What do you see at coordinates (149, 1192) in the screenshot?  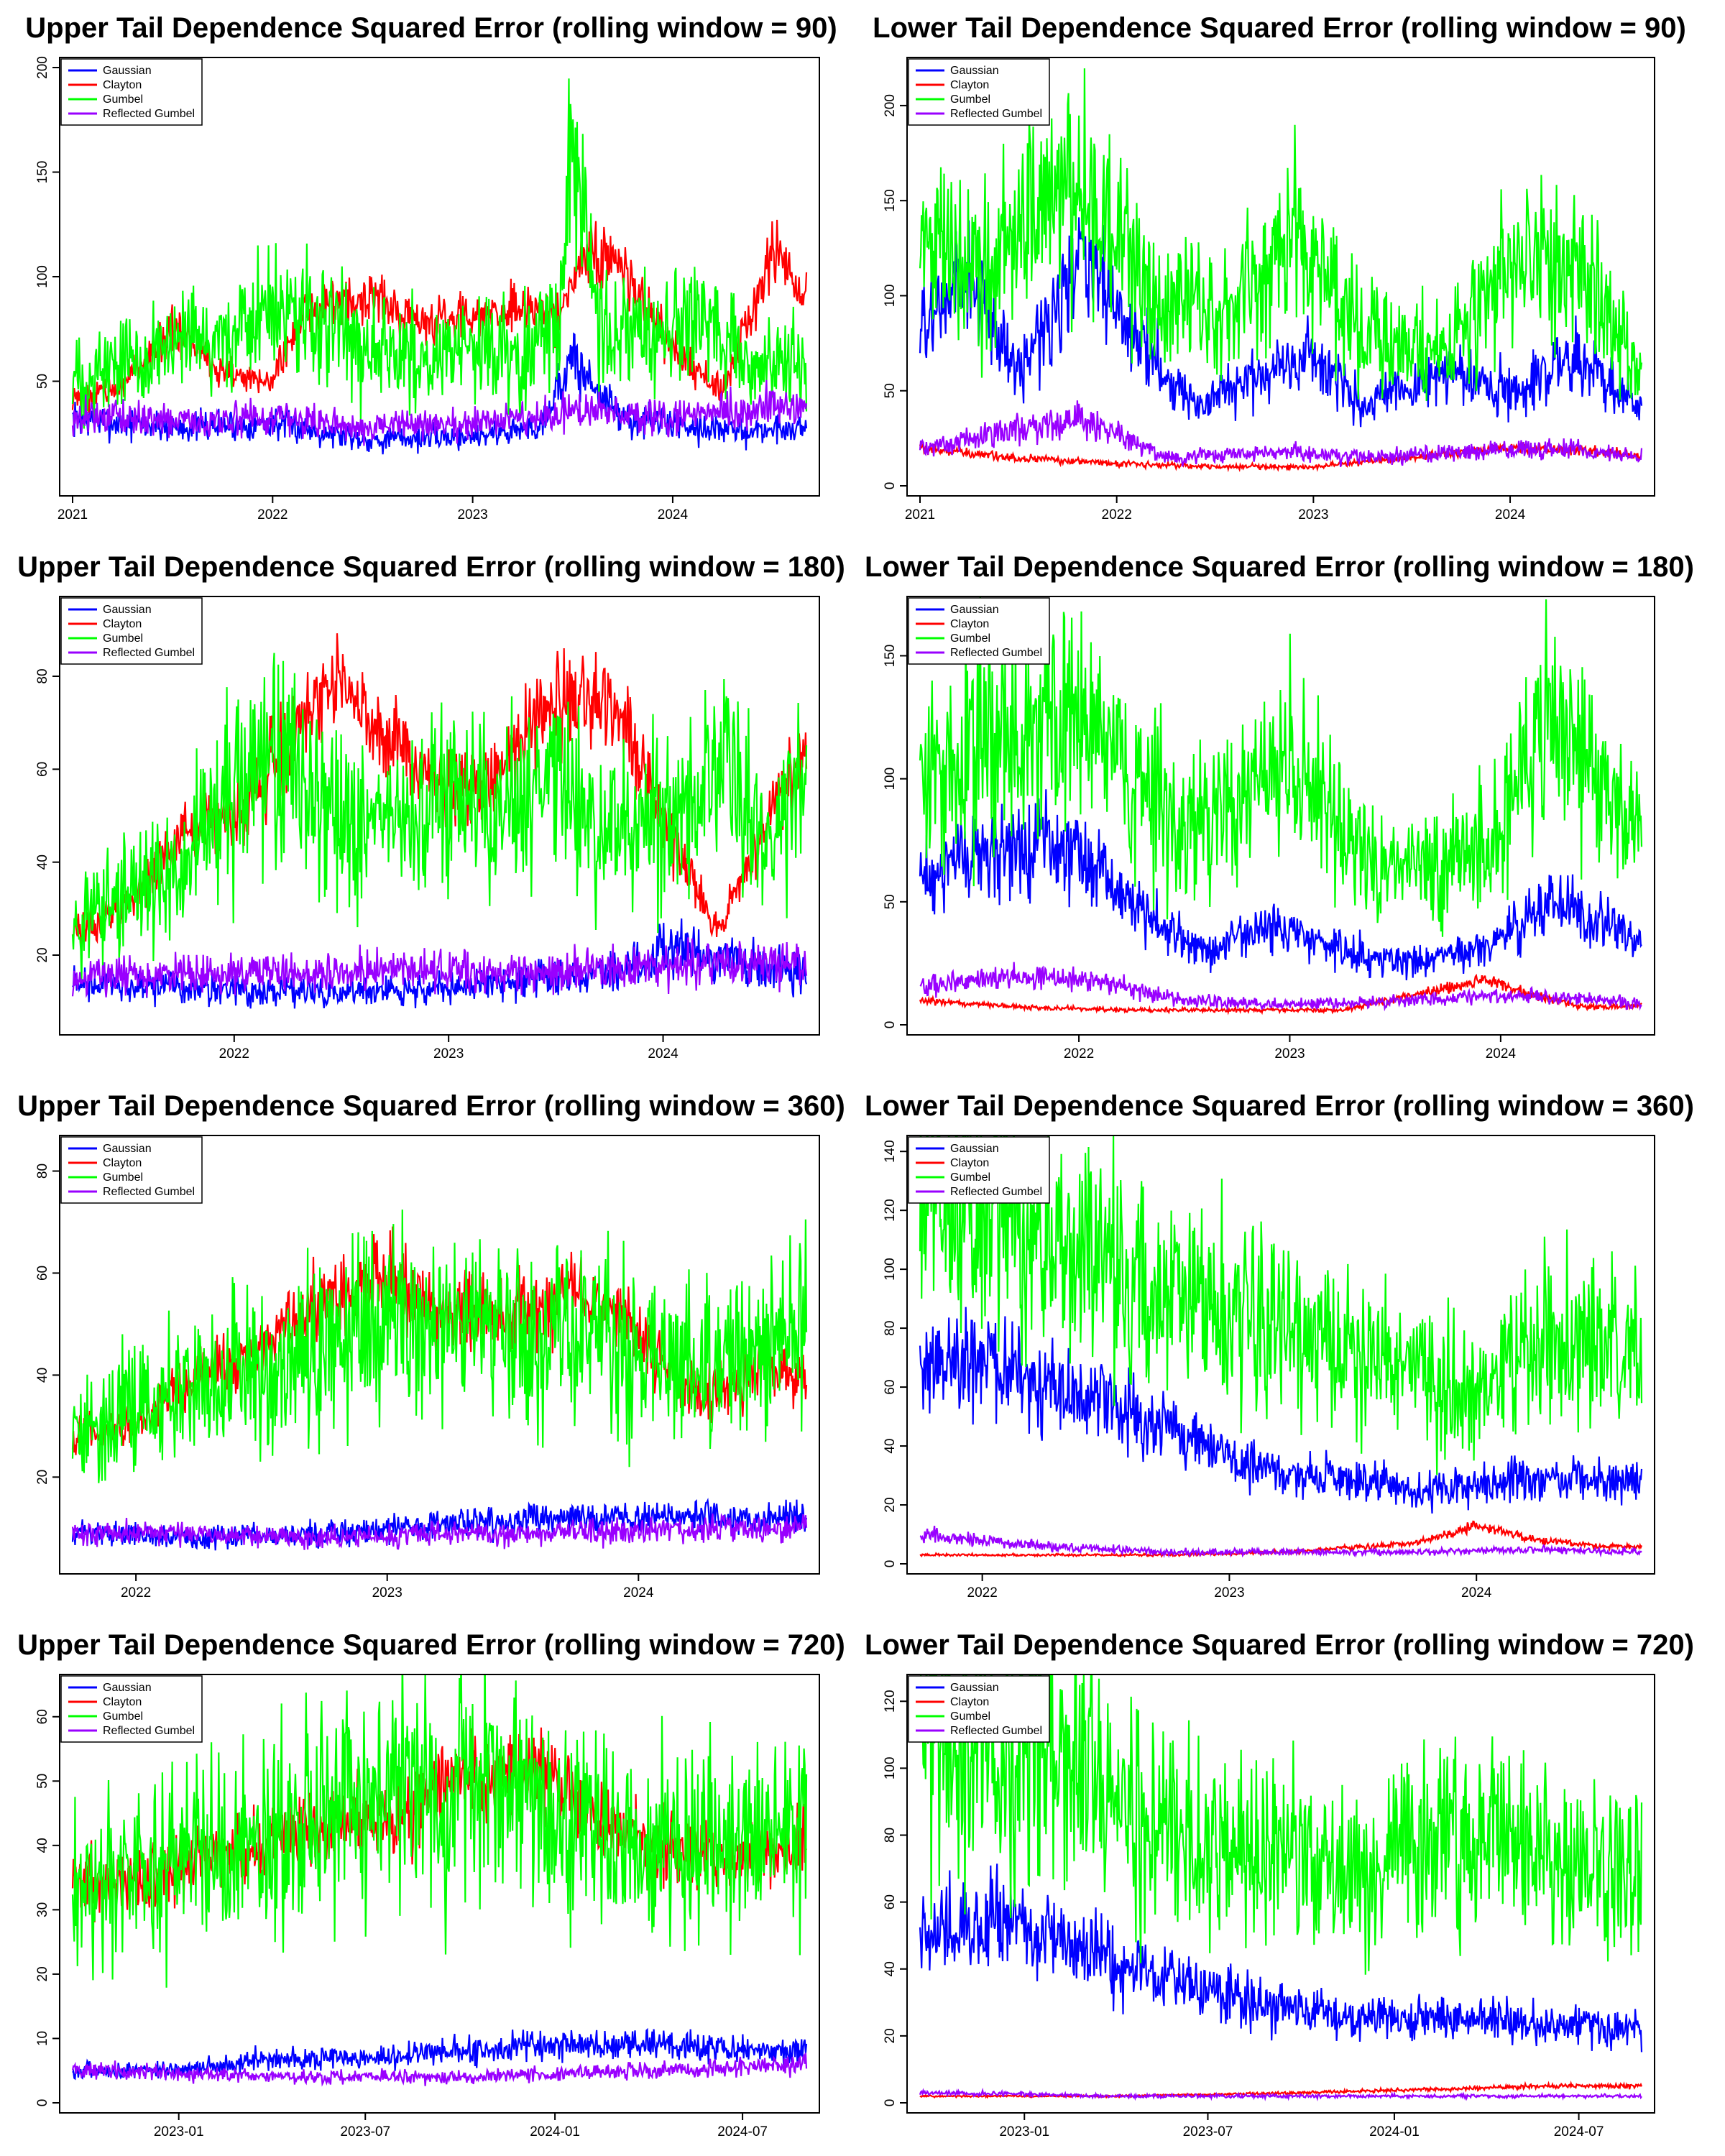 I see `legend-entry: Reflected Gumbel` at bounding box center [149, 1192].